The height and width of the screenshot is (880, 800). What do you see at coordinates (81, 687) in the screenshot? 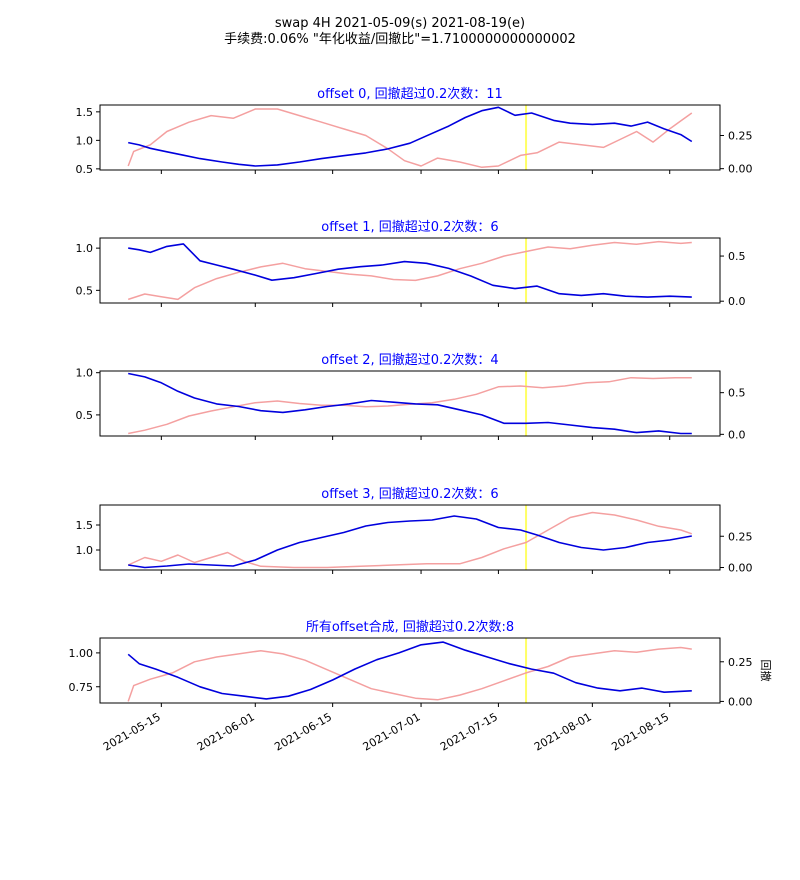
I see `y-tick-label: 0.75` at bounding box center [81, 687].